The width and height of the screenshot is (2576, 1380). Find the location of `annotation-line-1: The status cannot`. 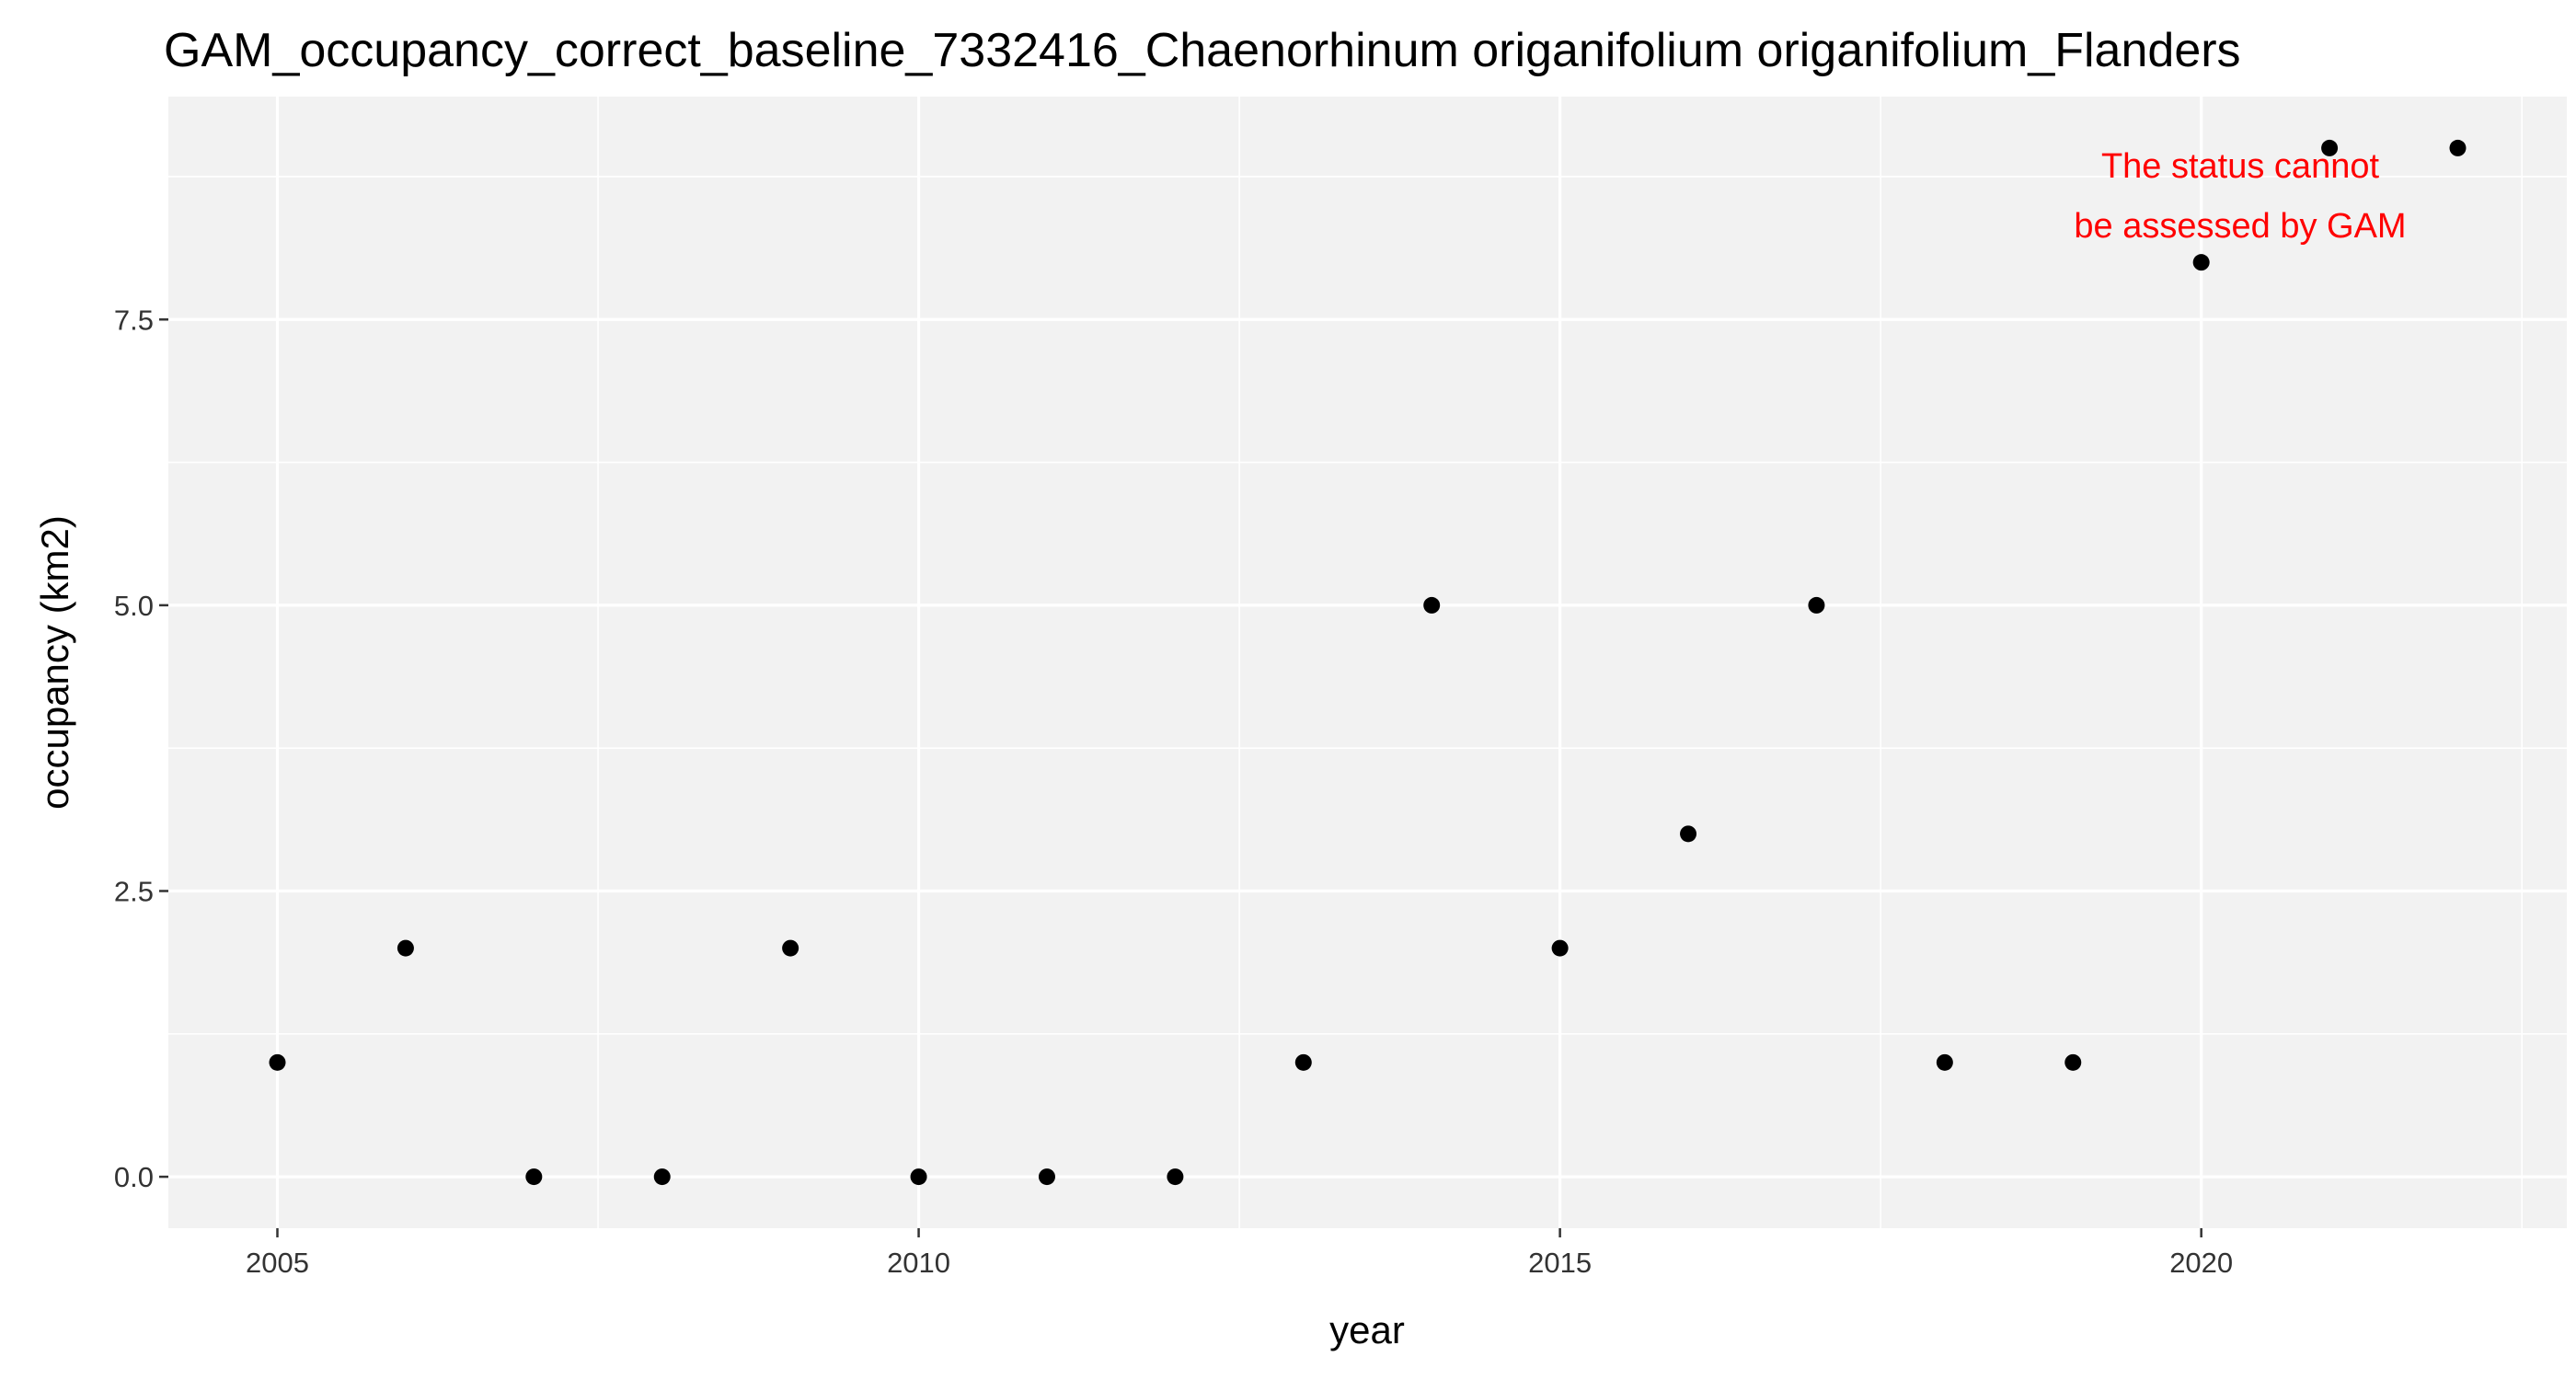

annotation-line-1: The status cannot is located at coordinates (2240, 166).